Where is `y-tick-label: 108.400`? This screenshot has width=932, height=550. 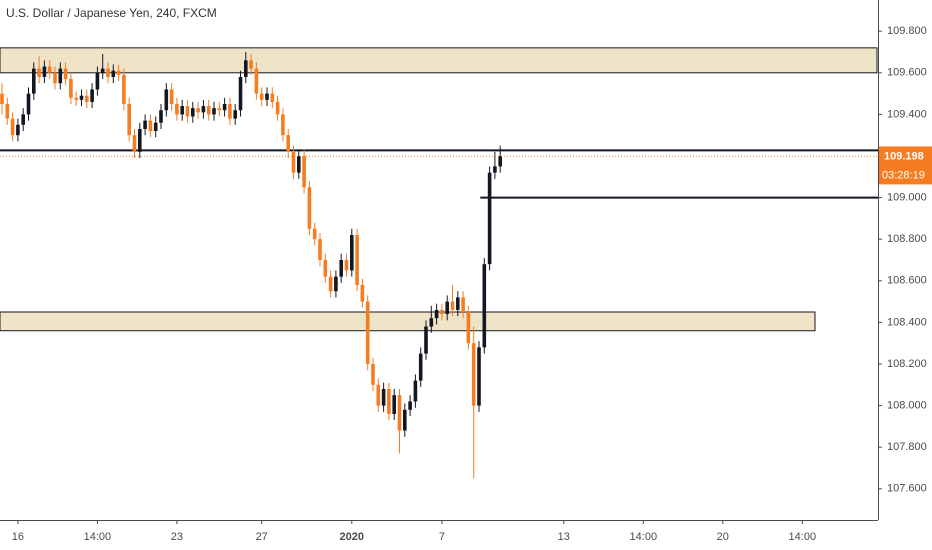
y-tick-label: 108.400 is located at coordinates (907, 322).